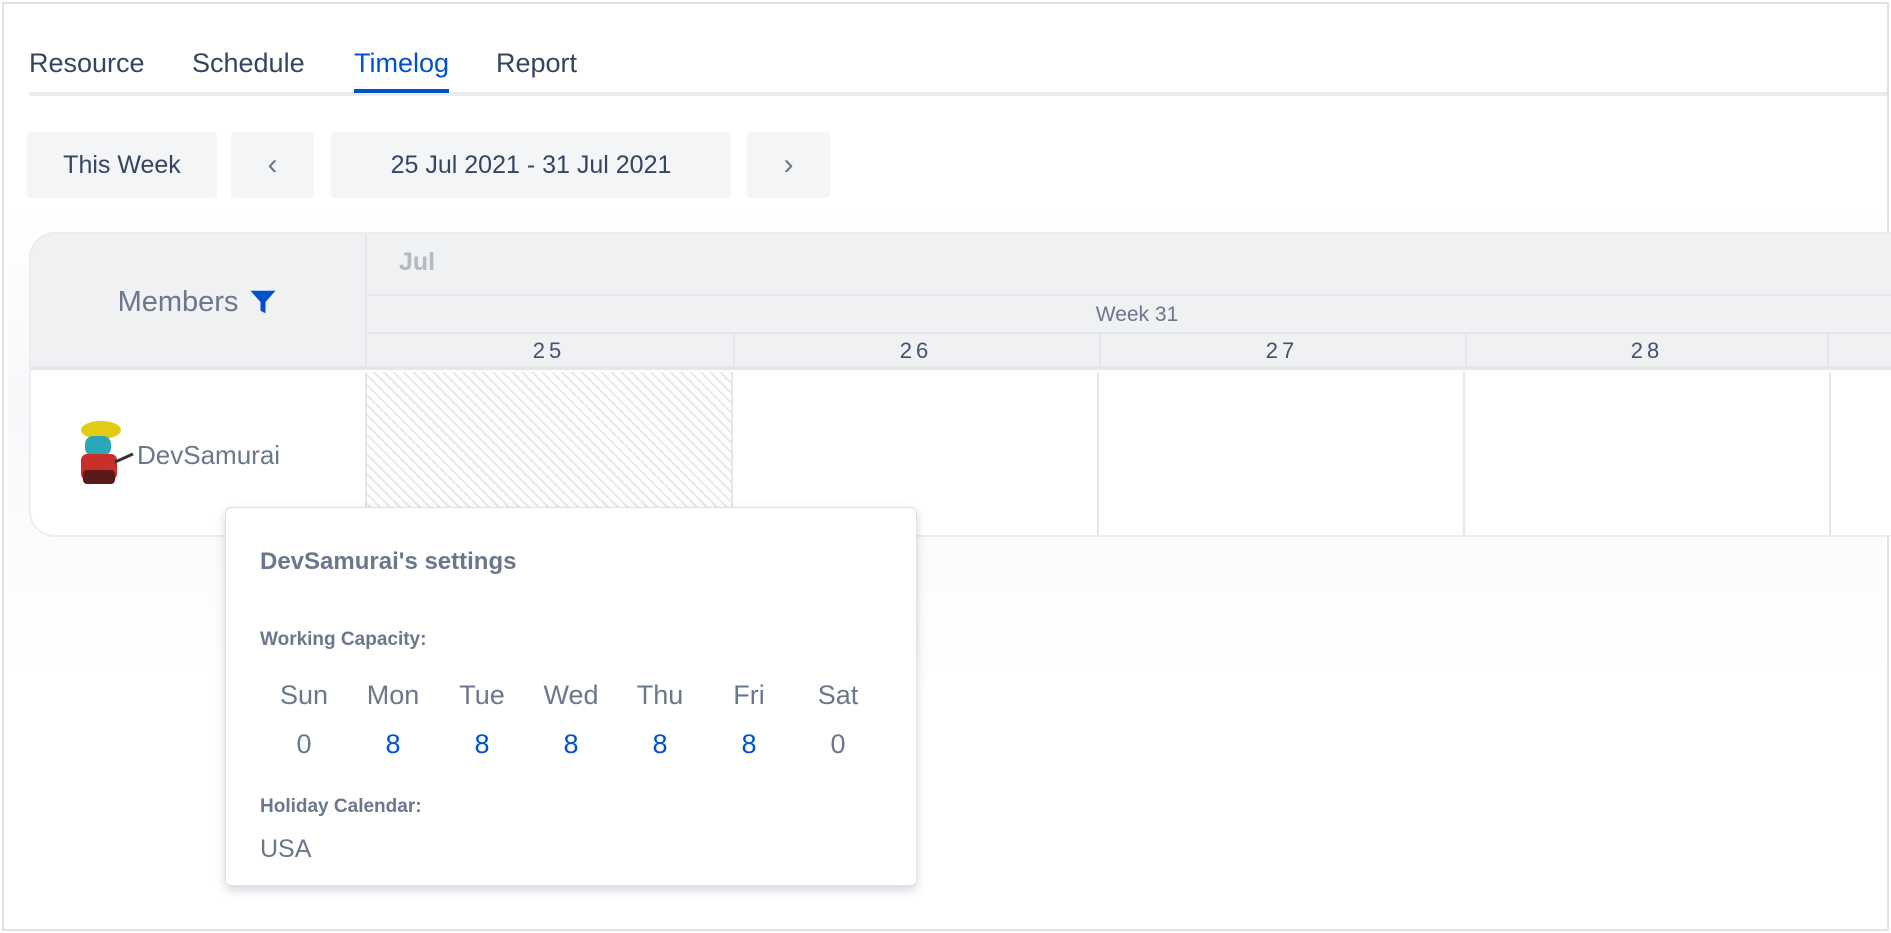 The width and height of the screenshot is (1891, 933). What do you see at coordinates (87, 63) in the screenshot?
I see `tab-resource: Resource` at bounding box center [87, 63].